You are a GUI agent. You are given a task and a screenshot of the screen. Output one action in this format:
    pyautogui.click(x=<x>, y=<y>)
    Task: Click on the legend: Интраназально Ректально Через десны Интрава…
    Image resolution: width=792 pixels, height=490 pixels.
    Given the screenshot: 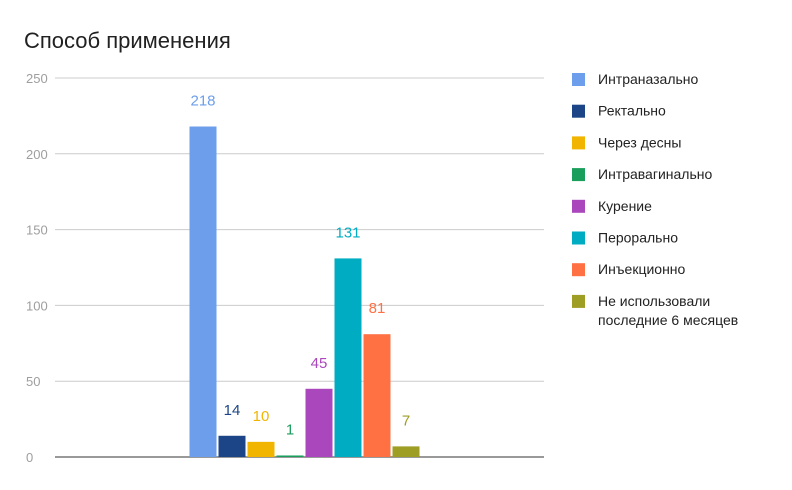 What is the action you would take?
    pyautogui.click(x=655, y=199)
    